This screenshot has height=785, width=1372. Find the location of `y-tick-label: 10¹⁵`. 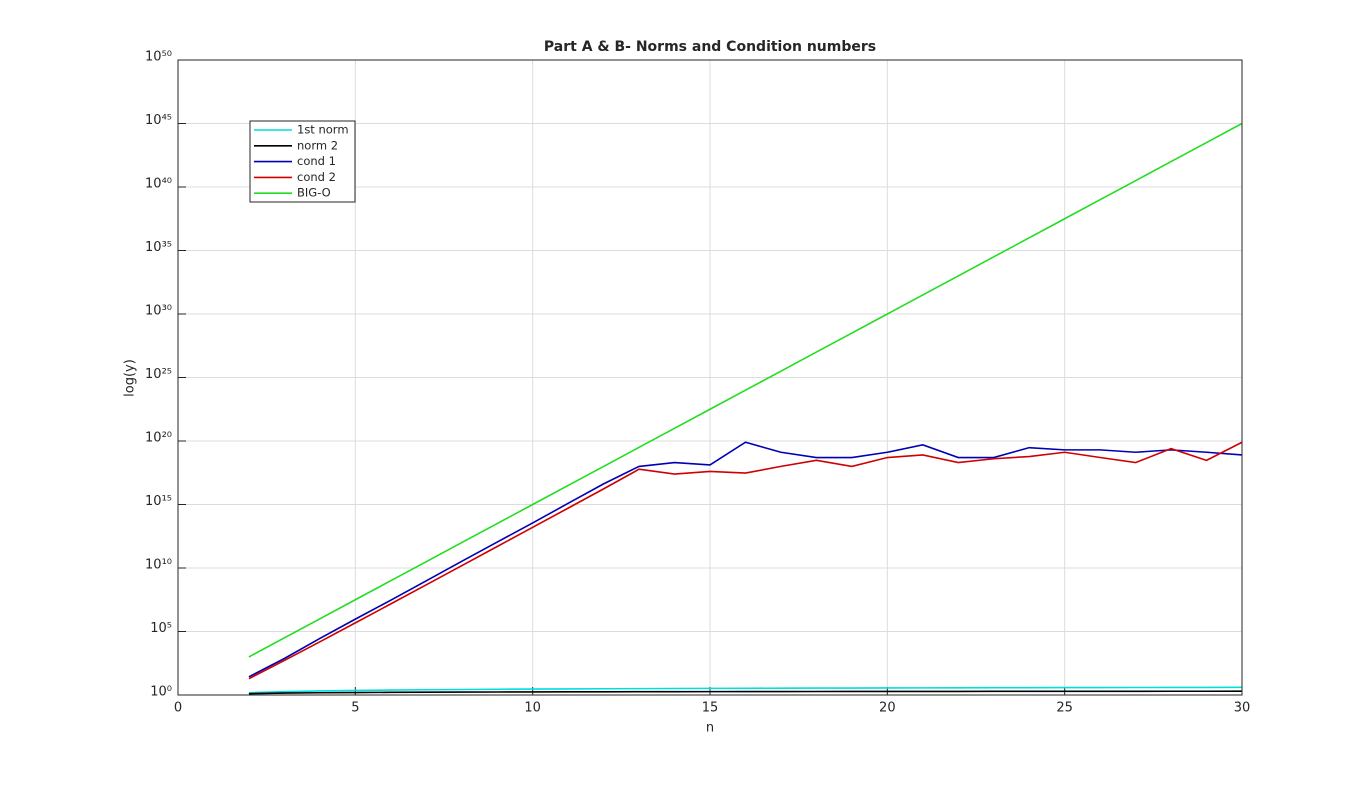

y-tick-label: 10¹⁵ is located at coordinates (158, 501).